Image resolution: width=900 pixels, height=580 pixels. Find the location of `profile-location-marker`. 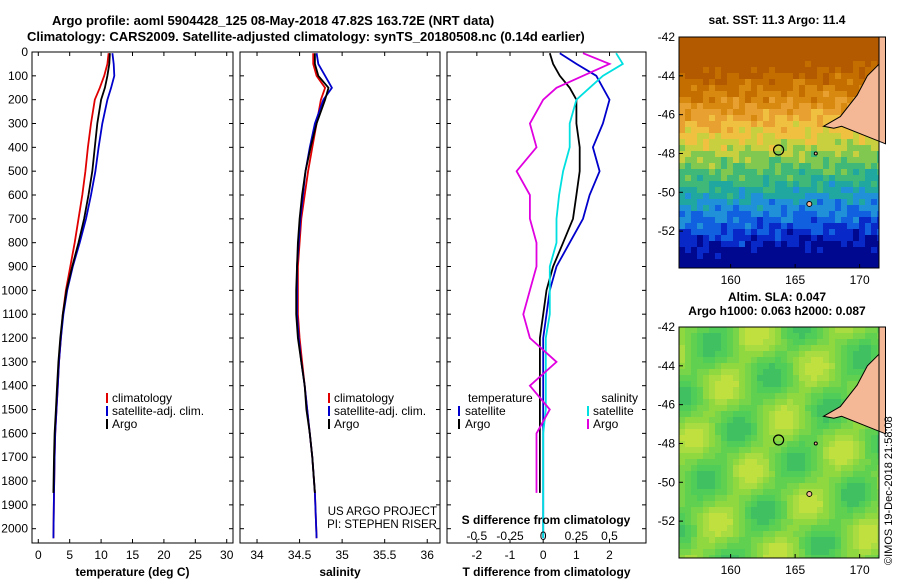

profile-location-marker is located at coordinates (779, 150).